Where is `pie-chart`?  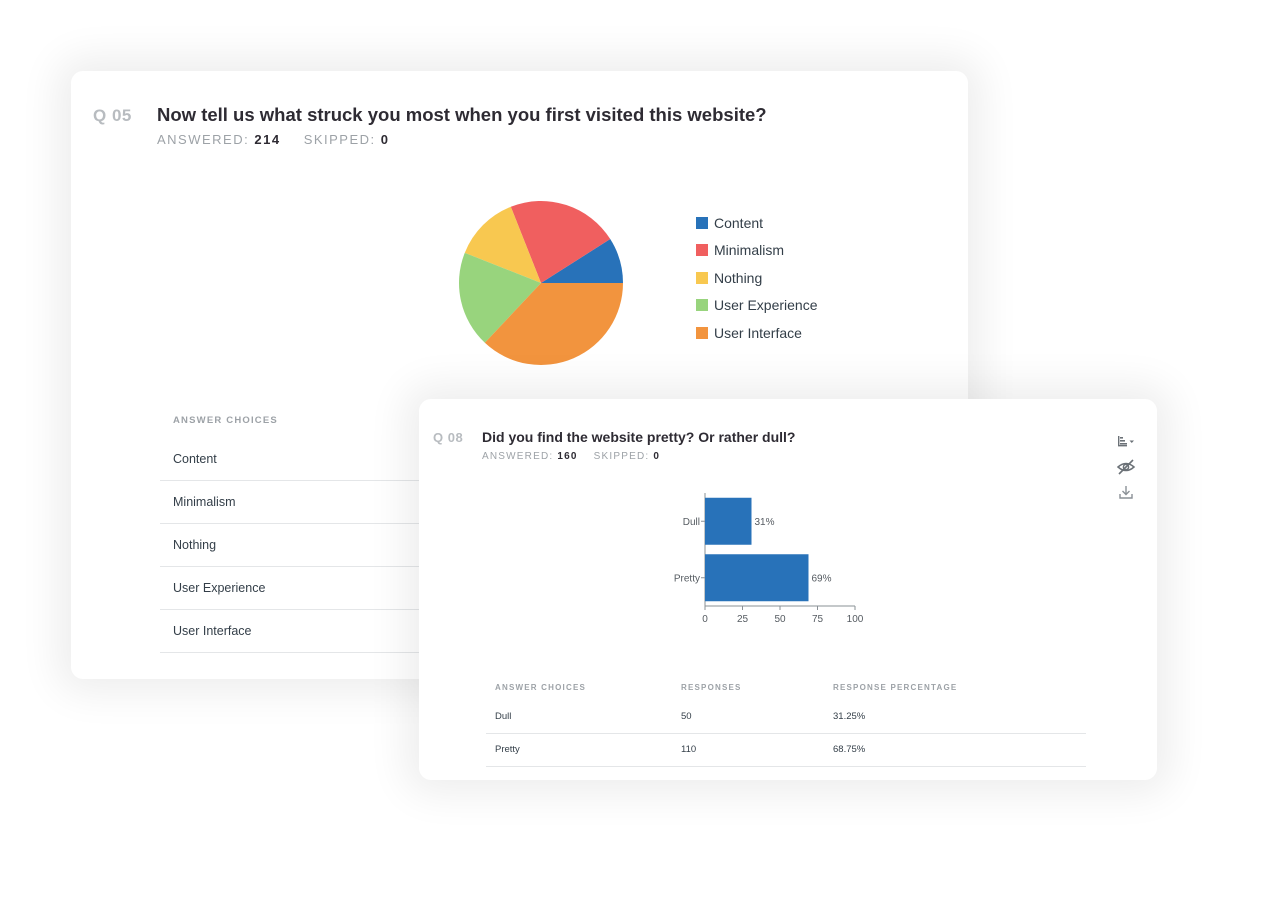
pie-chart is located at coordinates (541, 283).